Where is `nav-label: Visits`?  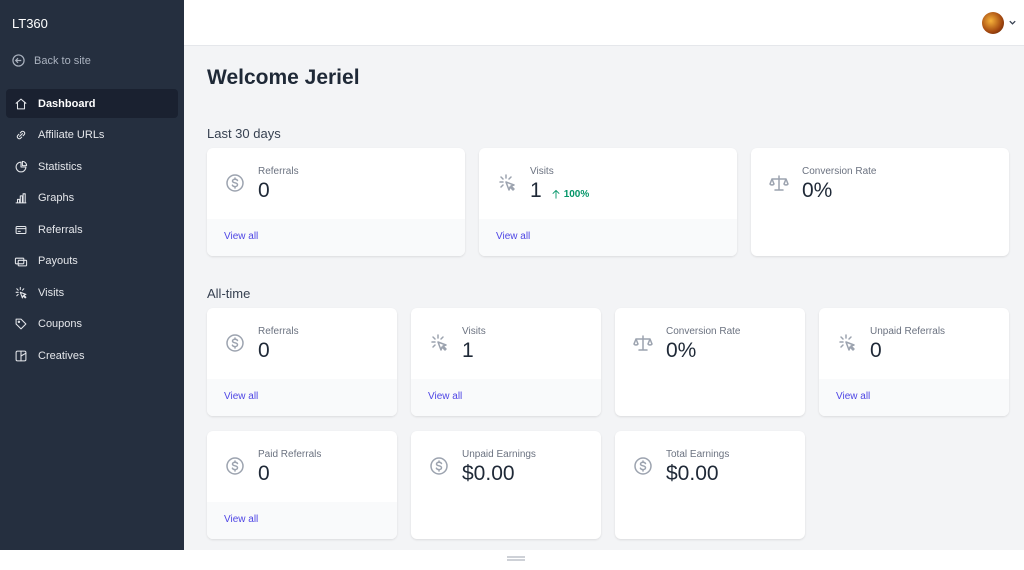 nav-label: Visits is located at coordinates (51, 292).